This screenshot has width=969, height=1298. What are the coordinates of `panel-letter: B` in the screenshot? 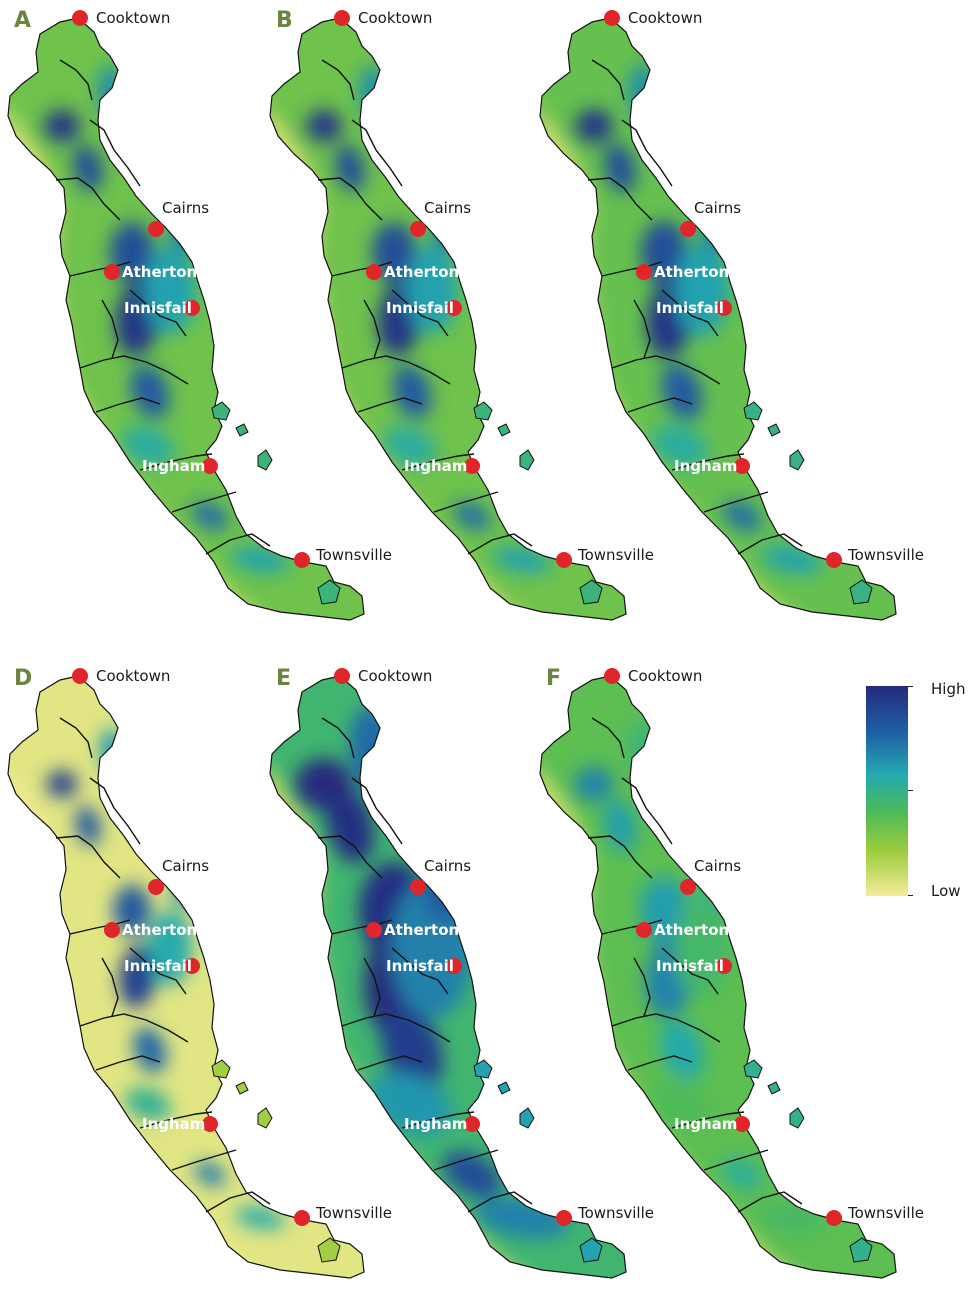 It's located at (284, 20).